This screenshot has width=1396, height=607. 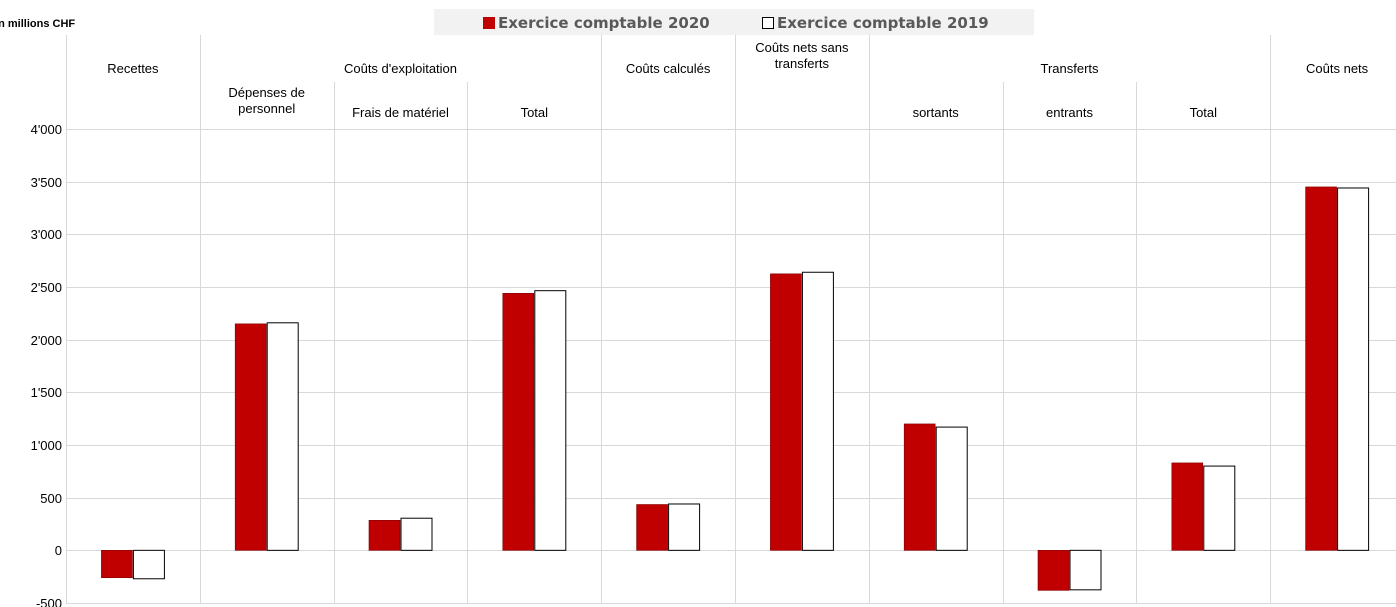 What do you see at coordinates (802, 63) in the screenshot?
I see `group-header: transferts` at bounding box center [802, 63].